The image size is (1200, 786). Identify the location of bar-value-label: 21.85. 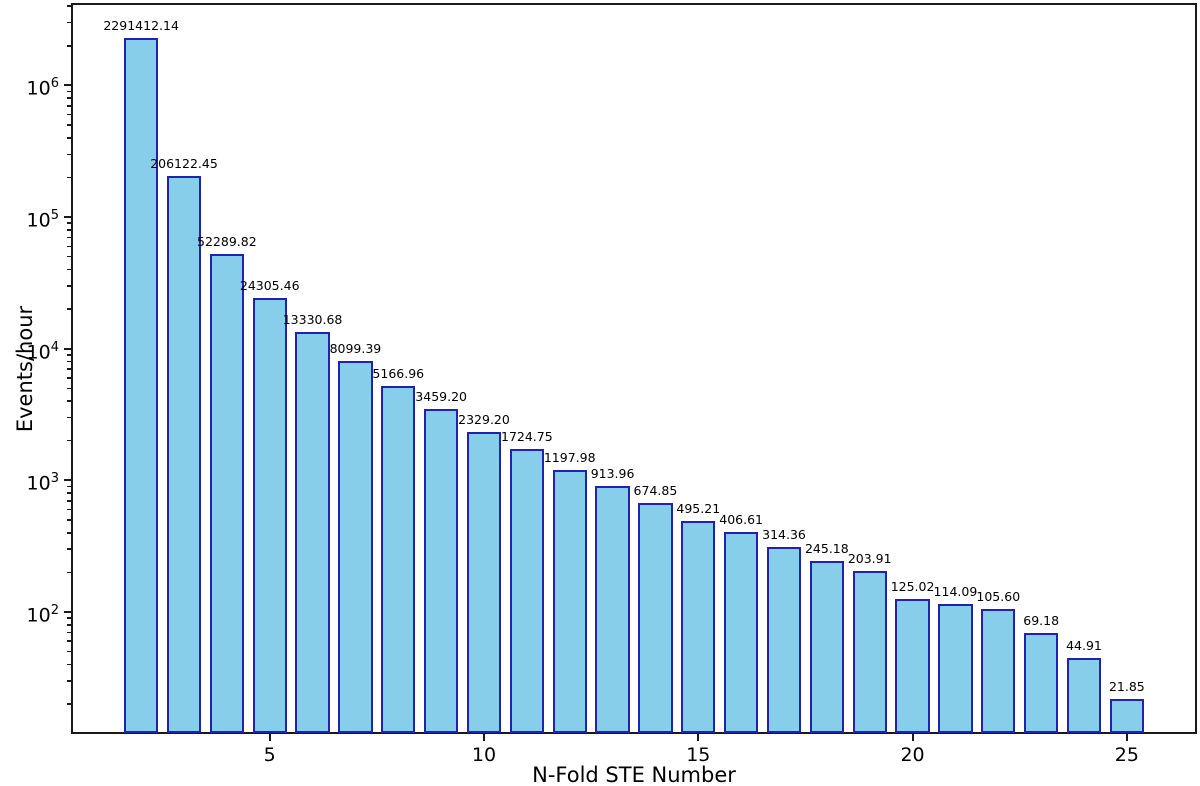
(1126, 686).